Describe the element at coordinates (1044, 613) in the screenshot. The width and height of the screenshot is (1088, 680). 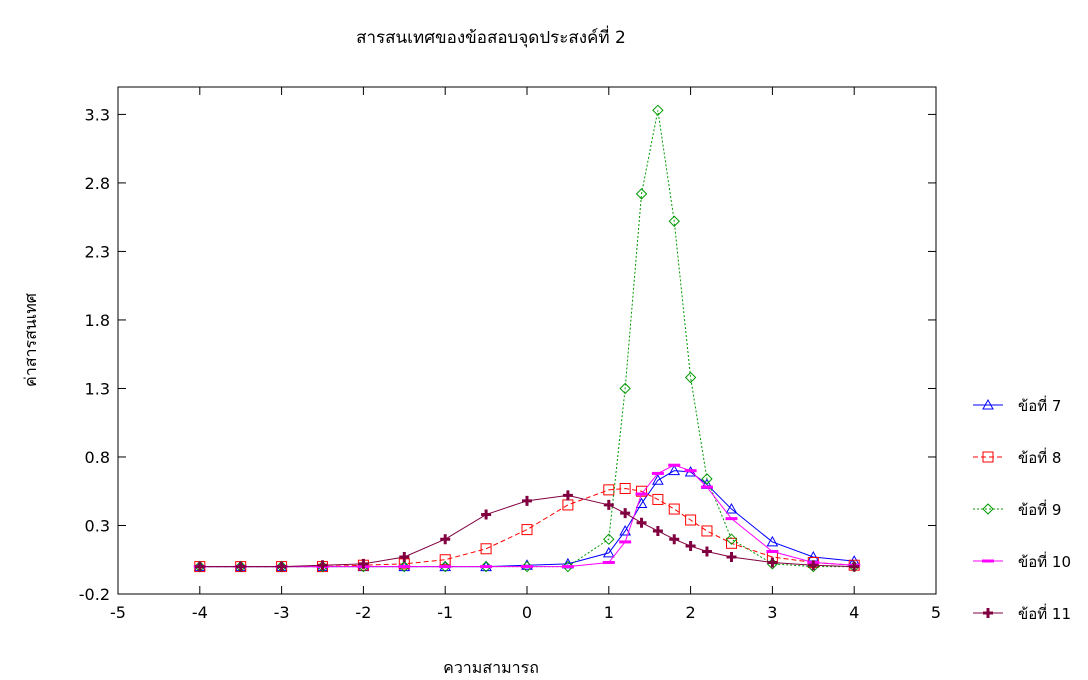
I see `legend-label: ข้อที่ 11` at that location.